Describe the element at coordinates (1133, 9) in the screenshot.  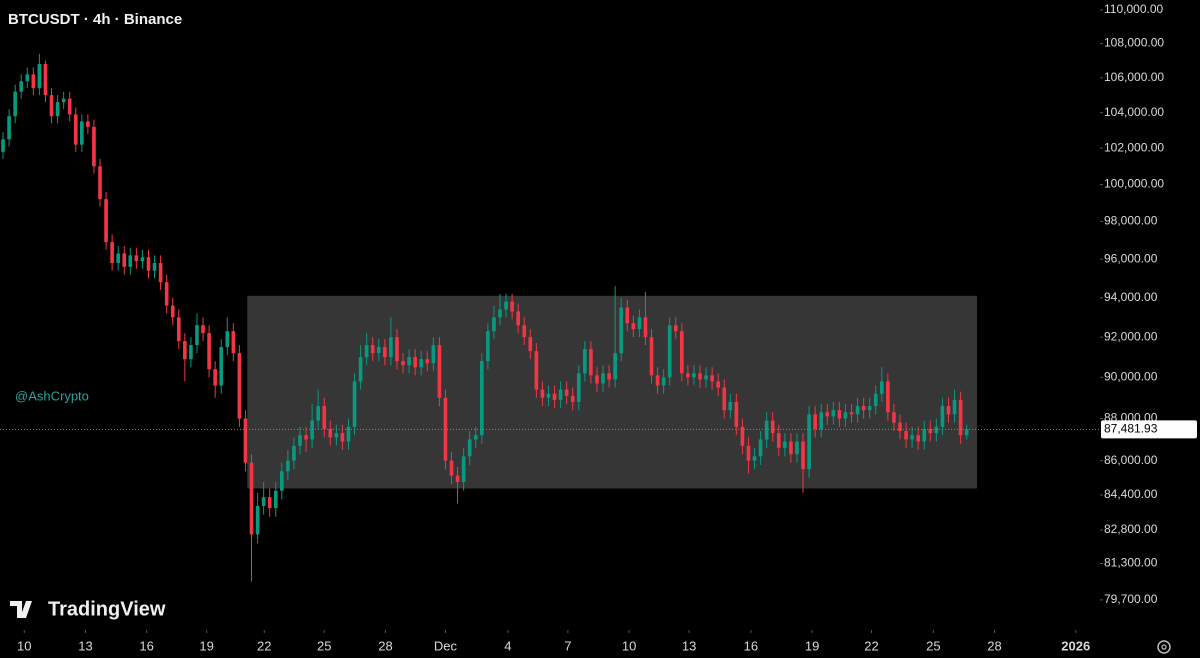
I see `y-tick-label: 110,000.00` at that location.